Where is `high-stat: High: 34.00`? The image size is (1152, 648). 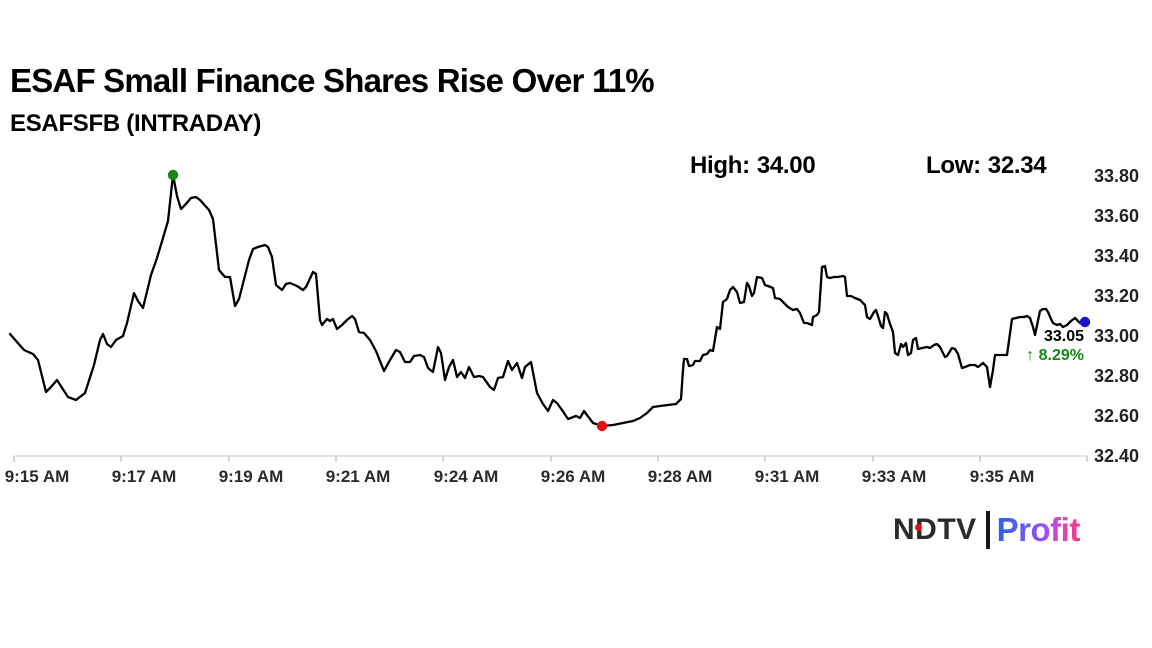 high-stat: High: 34.00 is located at coordinates (753, 166).